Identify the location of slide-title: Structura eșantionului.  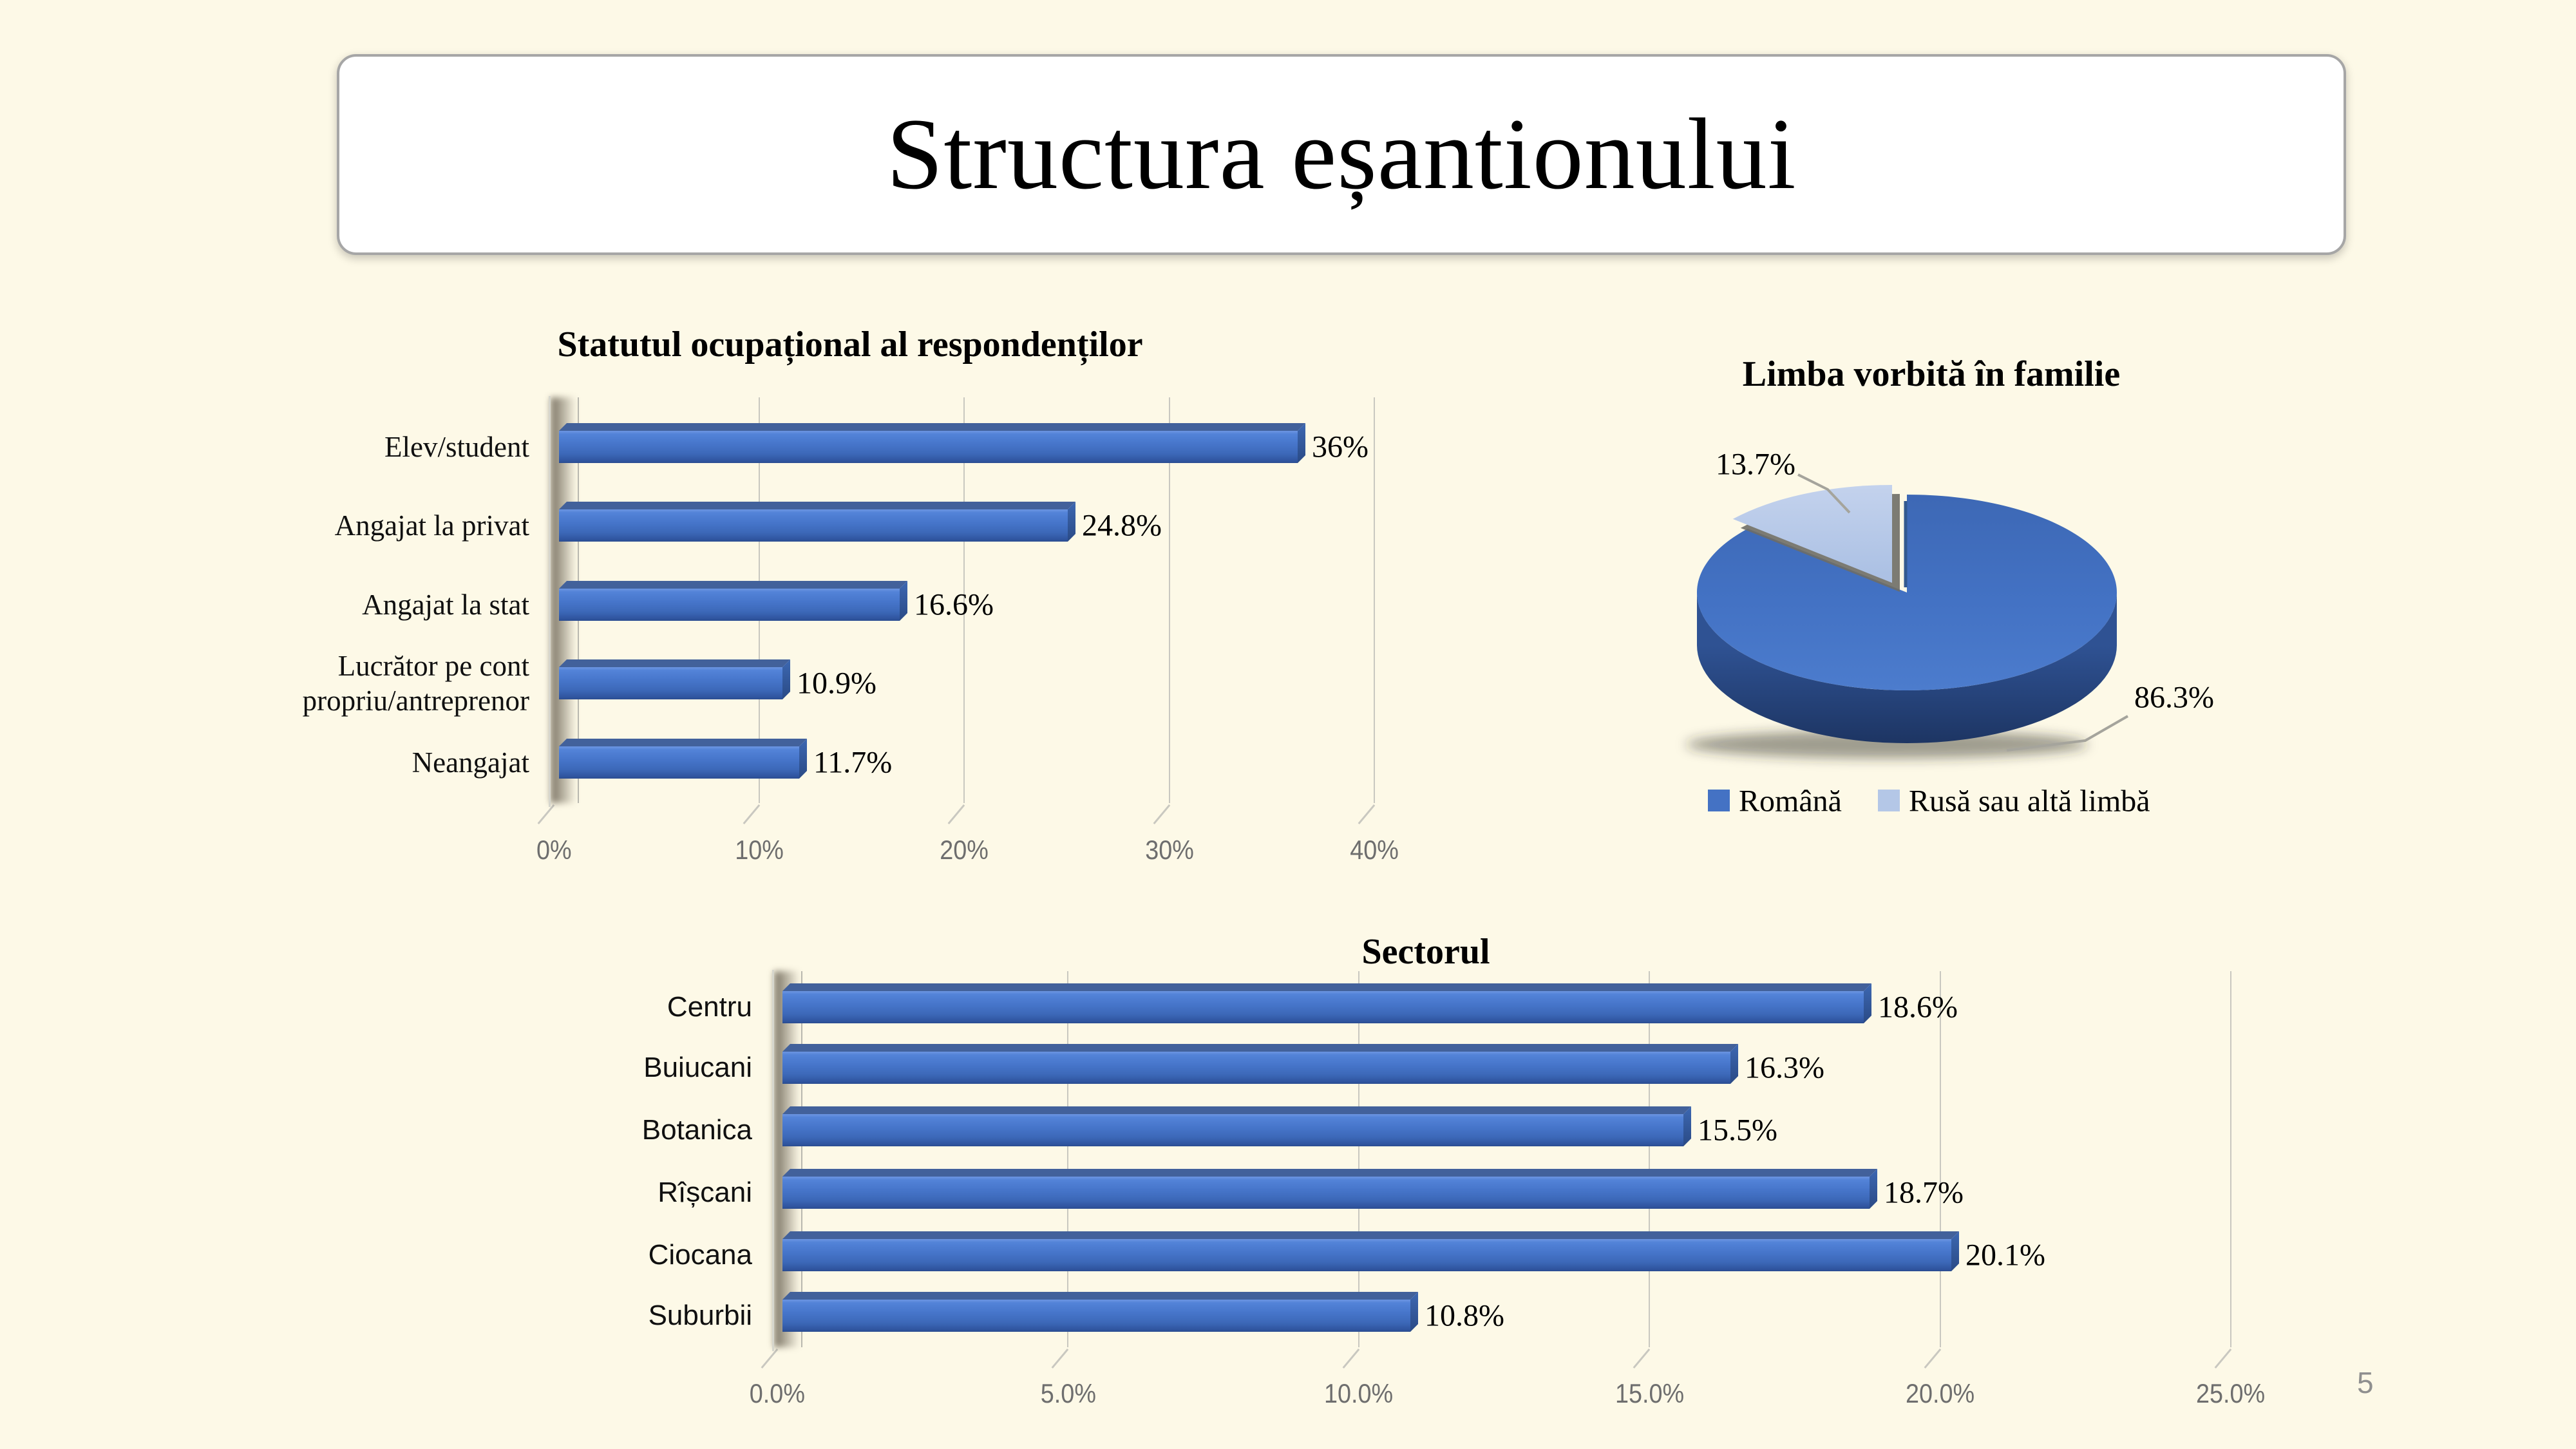
(1341, 155).